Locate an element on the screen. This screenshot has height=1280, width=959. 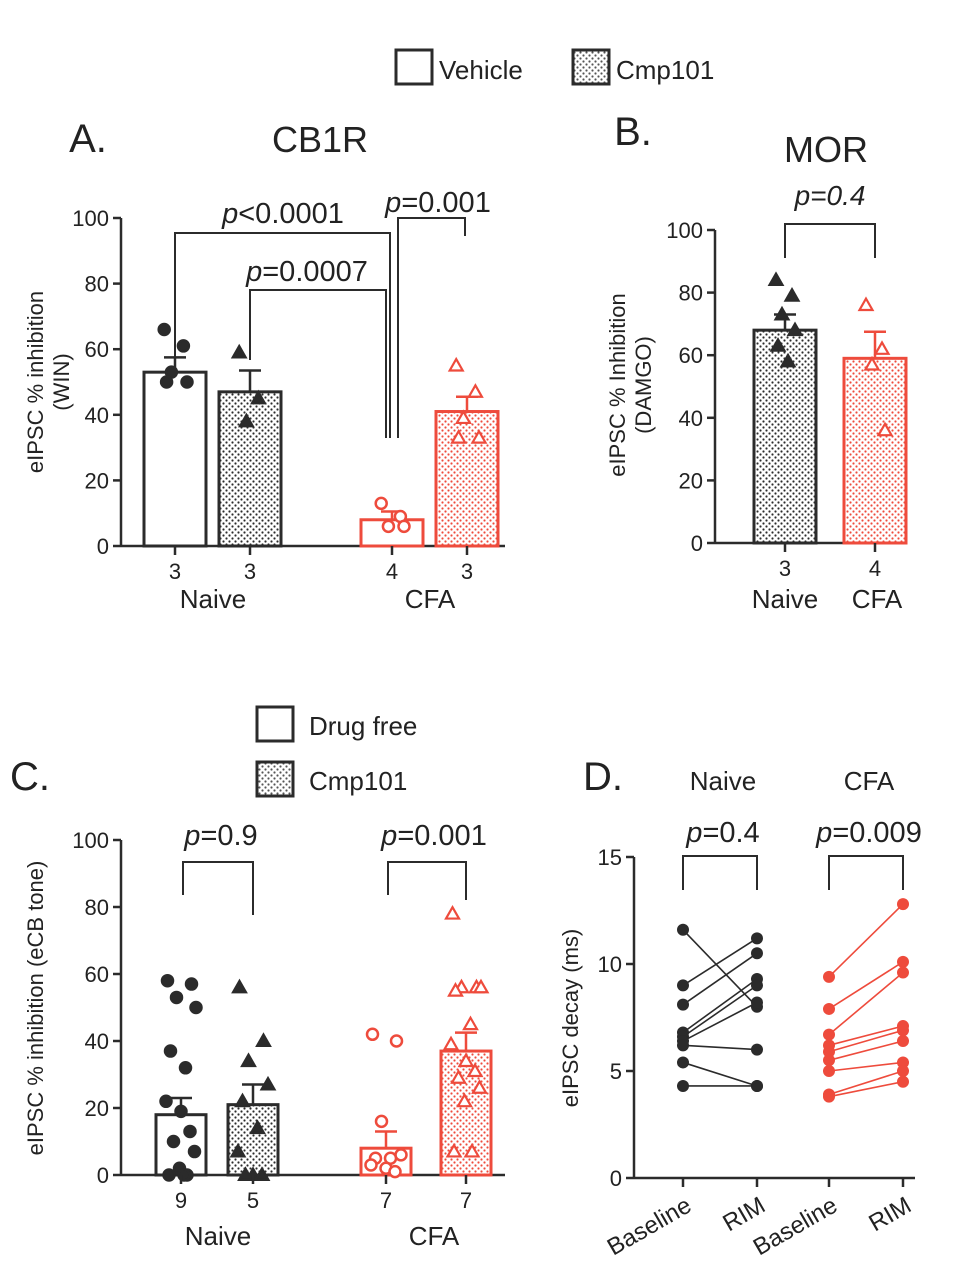
legend-drugfree-swatch is located at coordinates (275, 724).